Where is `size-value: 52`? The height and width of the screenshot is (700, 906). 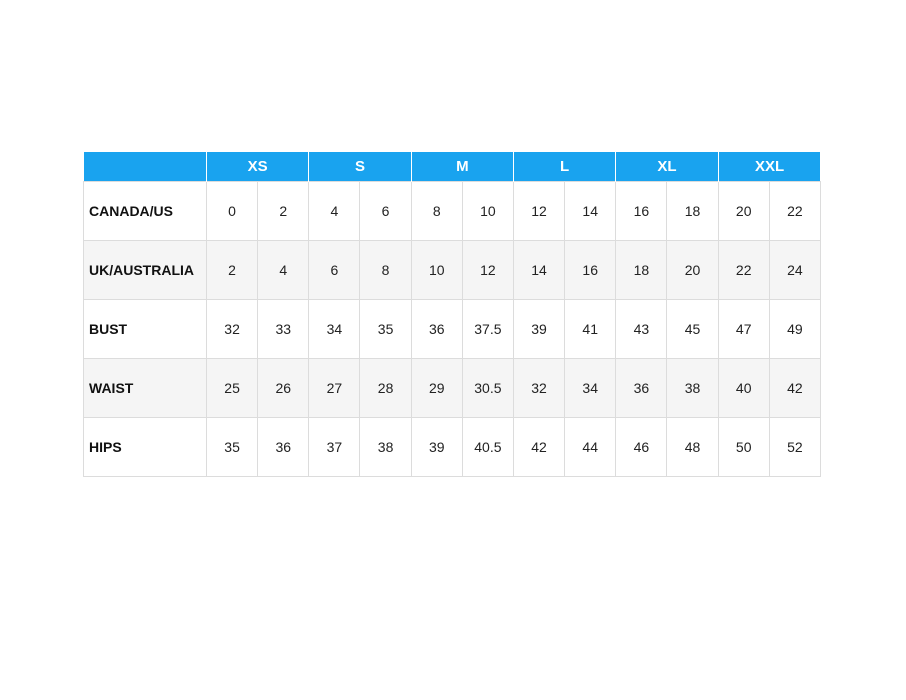 size-value: 52 is located at coordinates (794, 447).